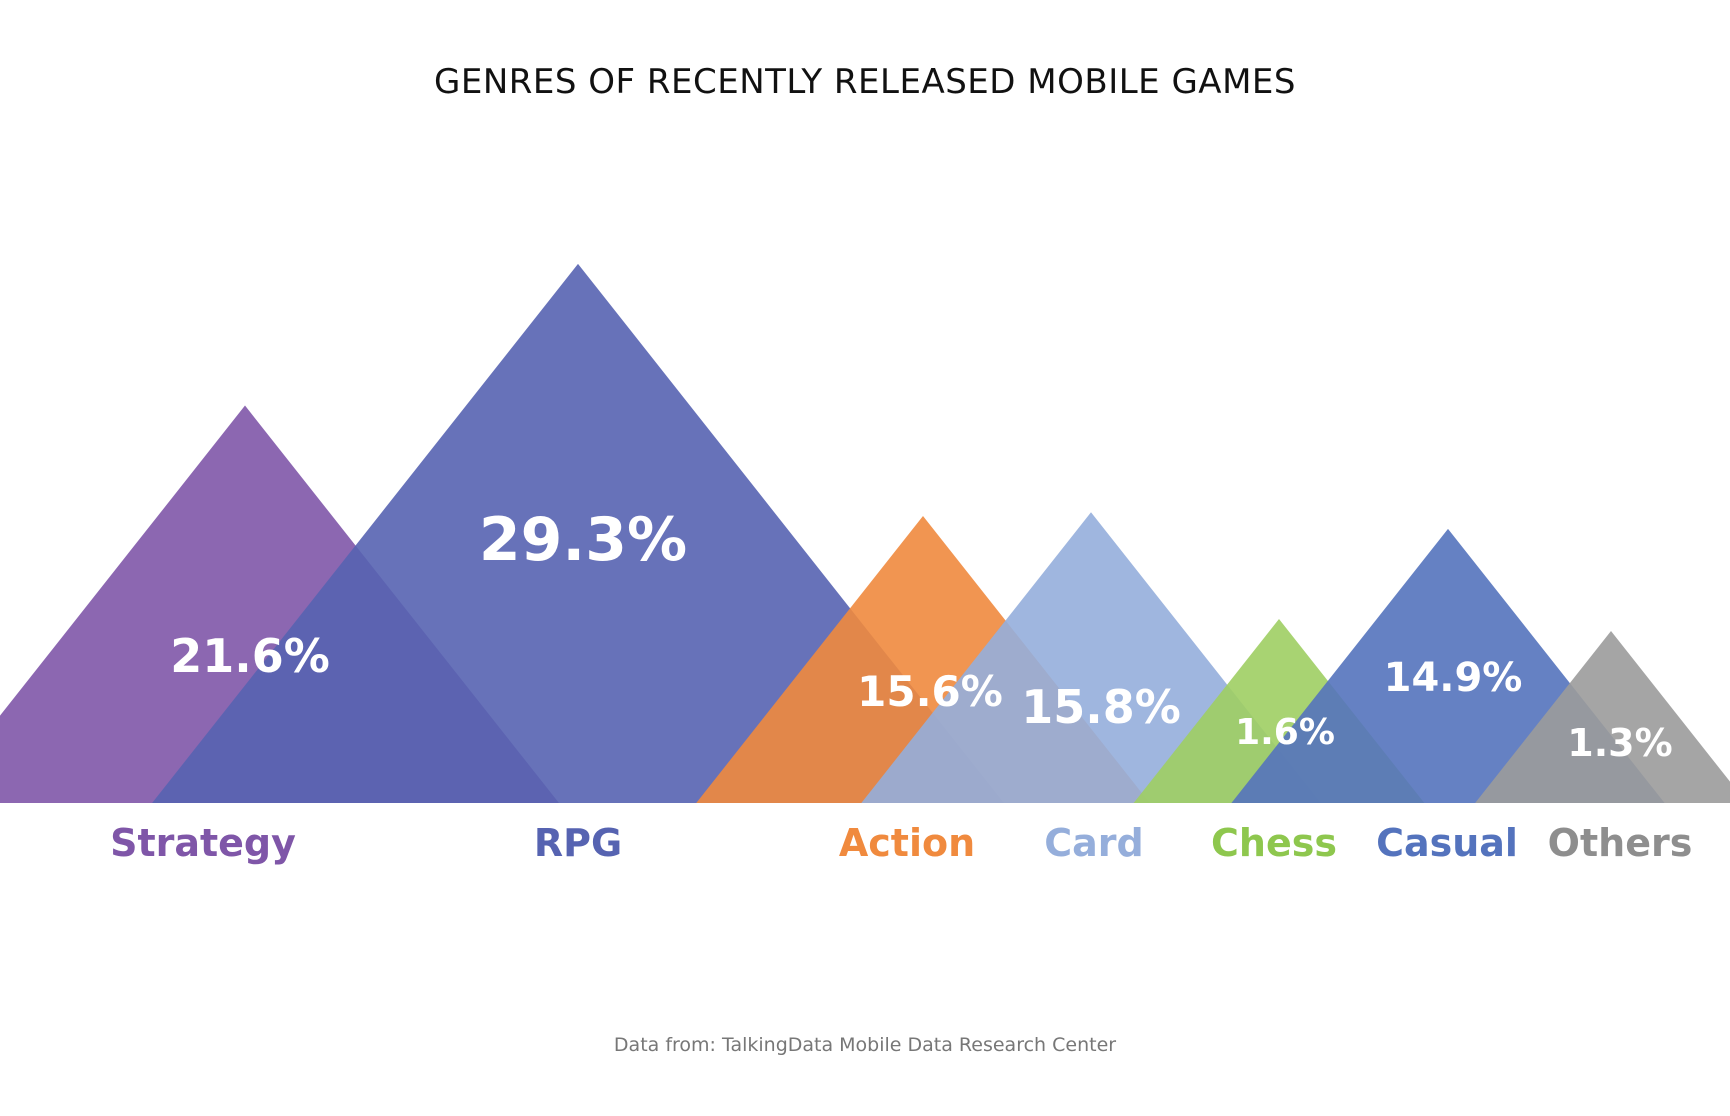  I want to click on category-labels: Strategy RPG Action Card Chess Casual Others, so click(901, 843).